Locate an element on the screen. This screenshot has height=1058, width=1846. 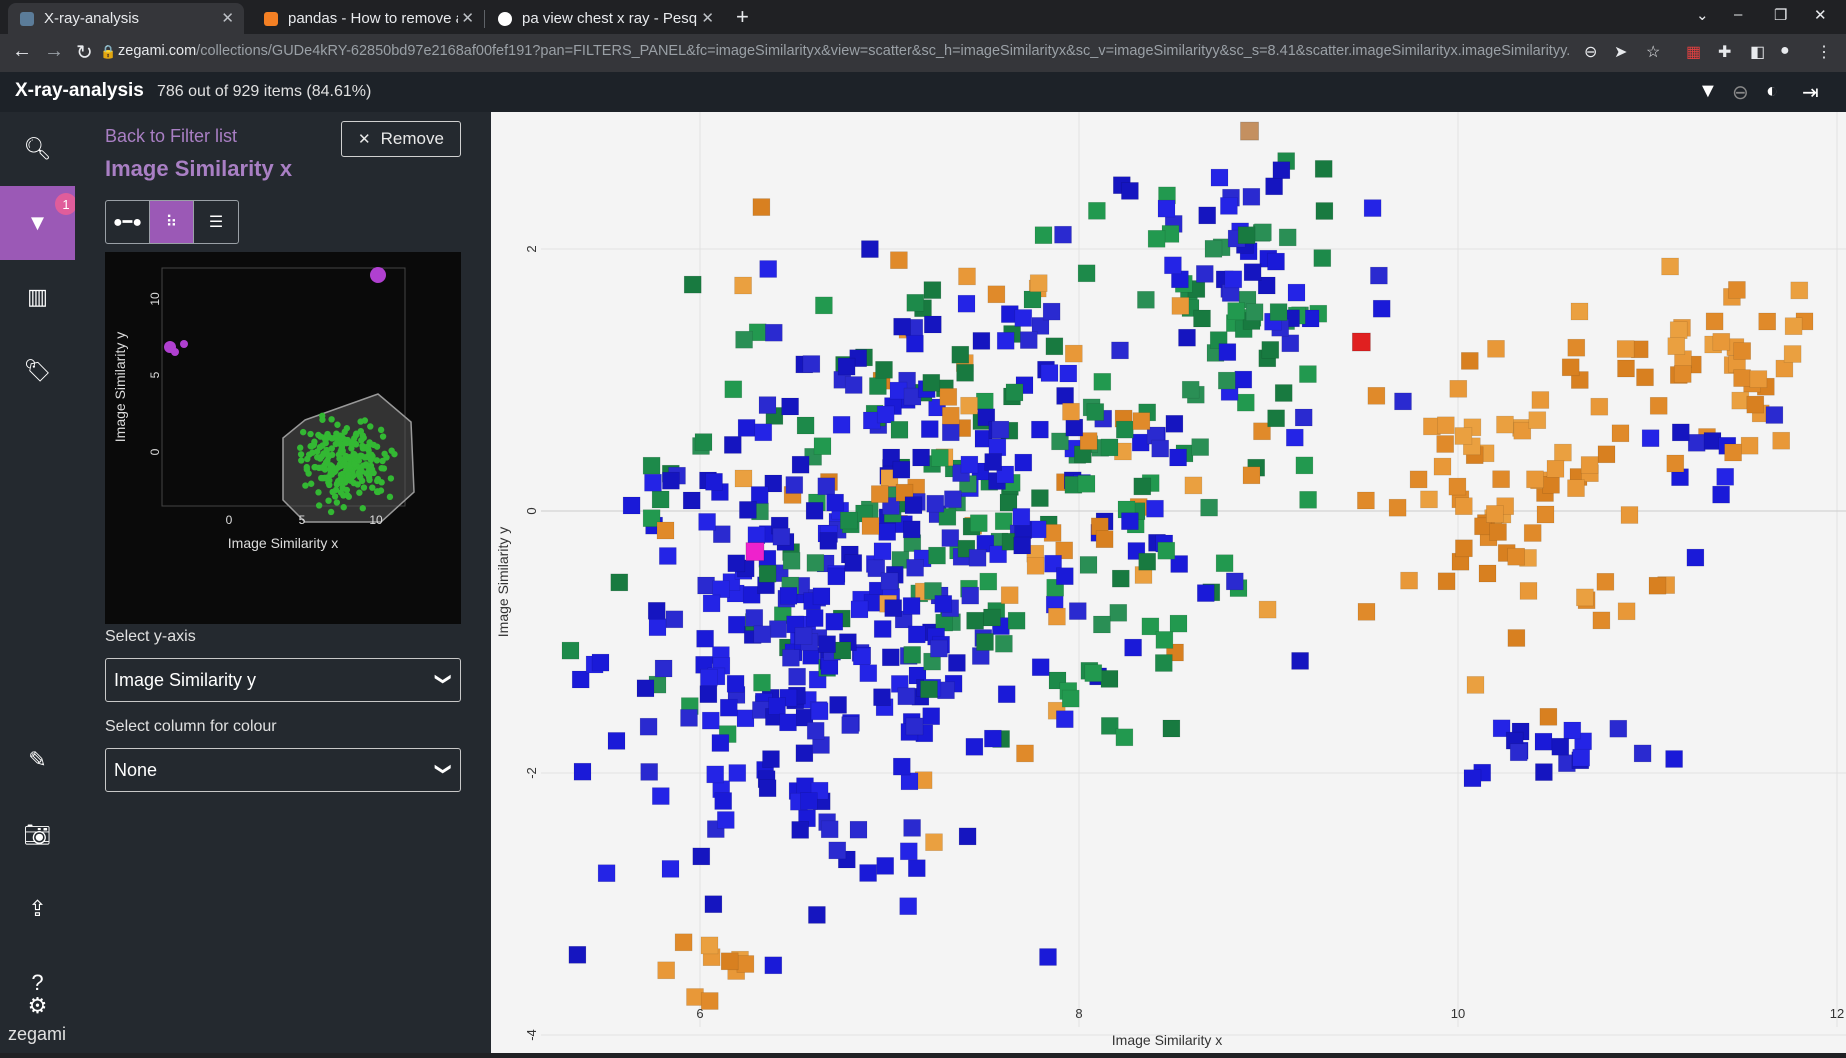
back-to-filter-list-link: Back to Filter list is located at coordinates (171, 136).